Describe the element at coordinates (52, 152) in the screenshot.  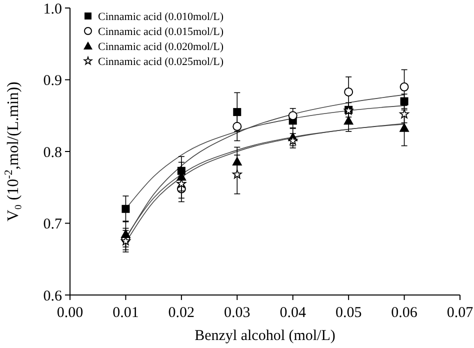
I see `y-tick-label: 0.8` at that location.